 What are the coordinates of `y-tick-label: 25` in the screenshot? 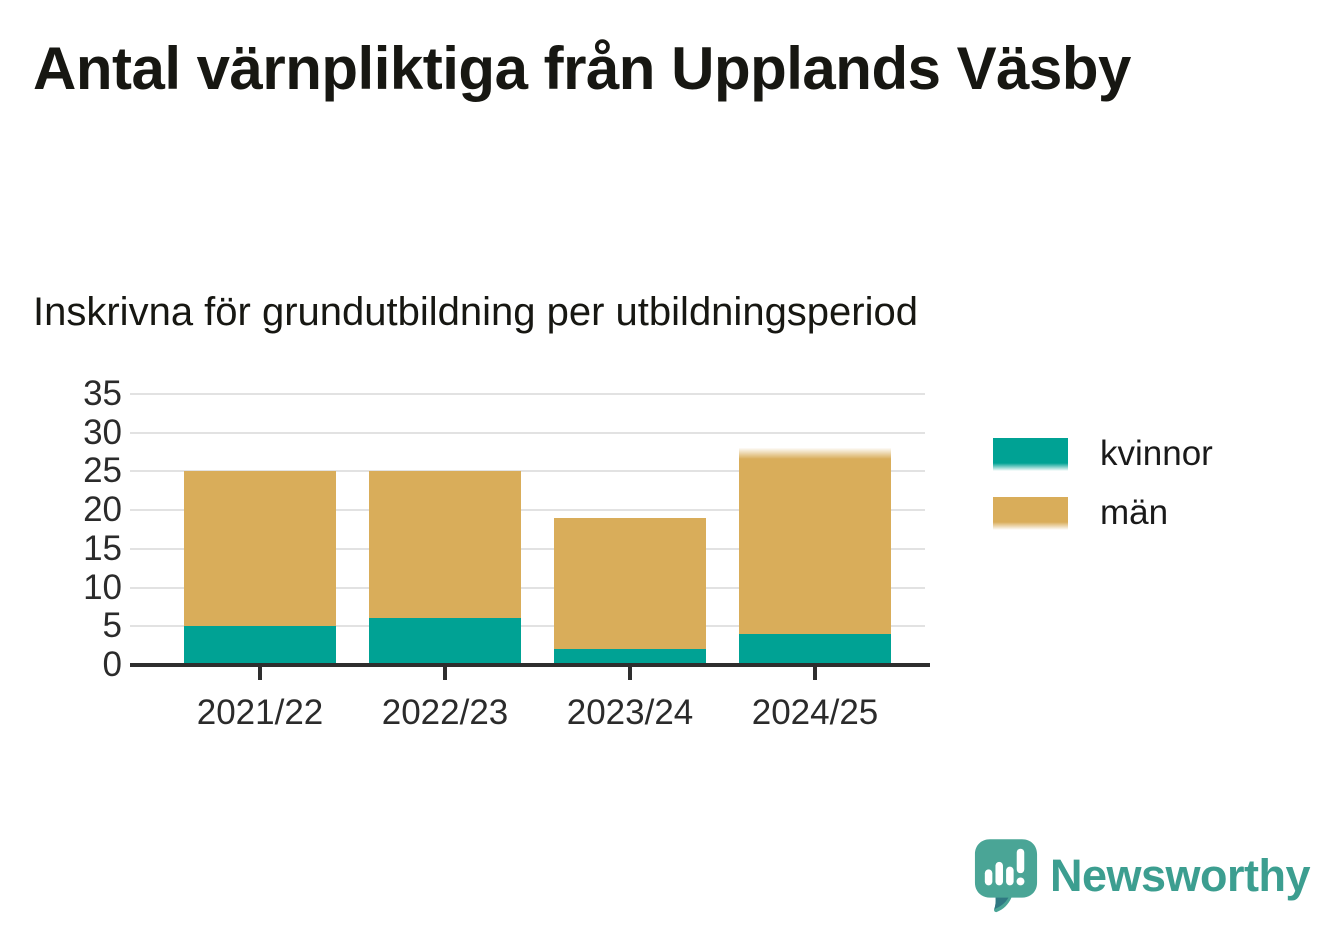 It's located at (102, 471).